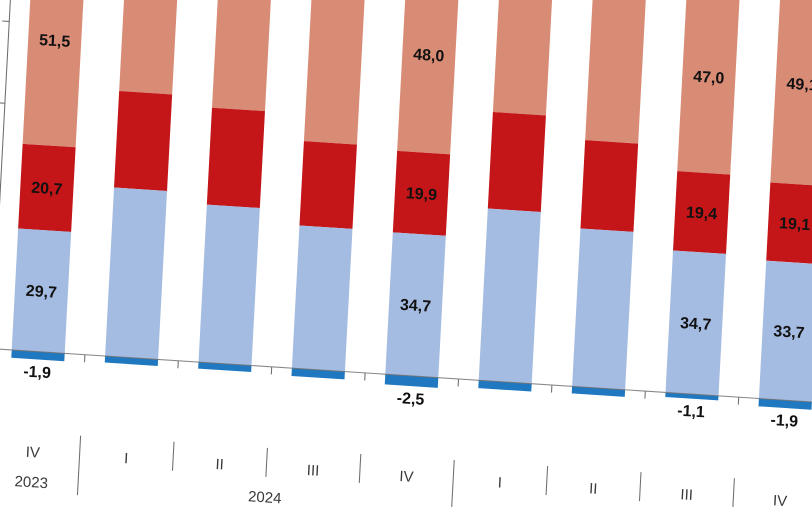  What do you see at coordinates (47, 189) in the screenshot?
I see `svg-text: 20,7` at bounding box center [47, 189].